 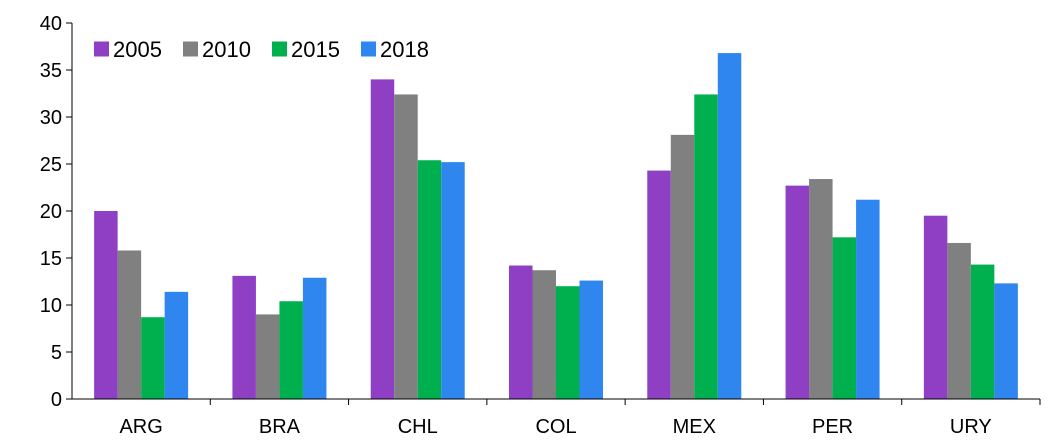 What do you see at coordinates (261, 49) in the screenshot?
I see `legend: 2005 2010 2015 2018` at bounding box center [261, 49].